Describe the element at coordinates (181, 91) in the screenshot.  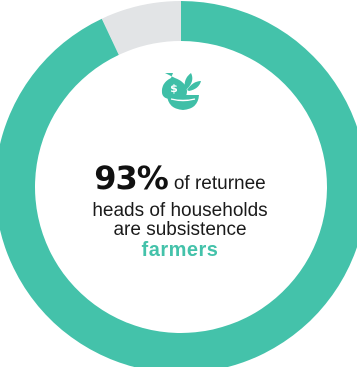
I see `money-bag-plant-icon: $` at that location.